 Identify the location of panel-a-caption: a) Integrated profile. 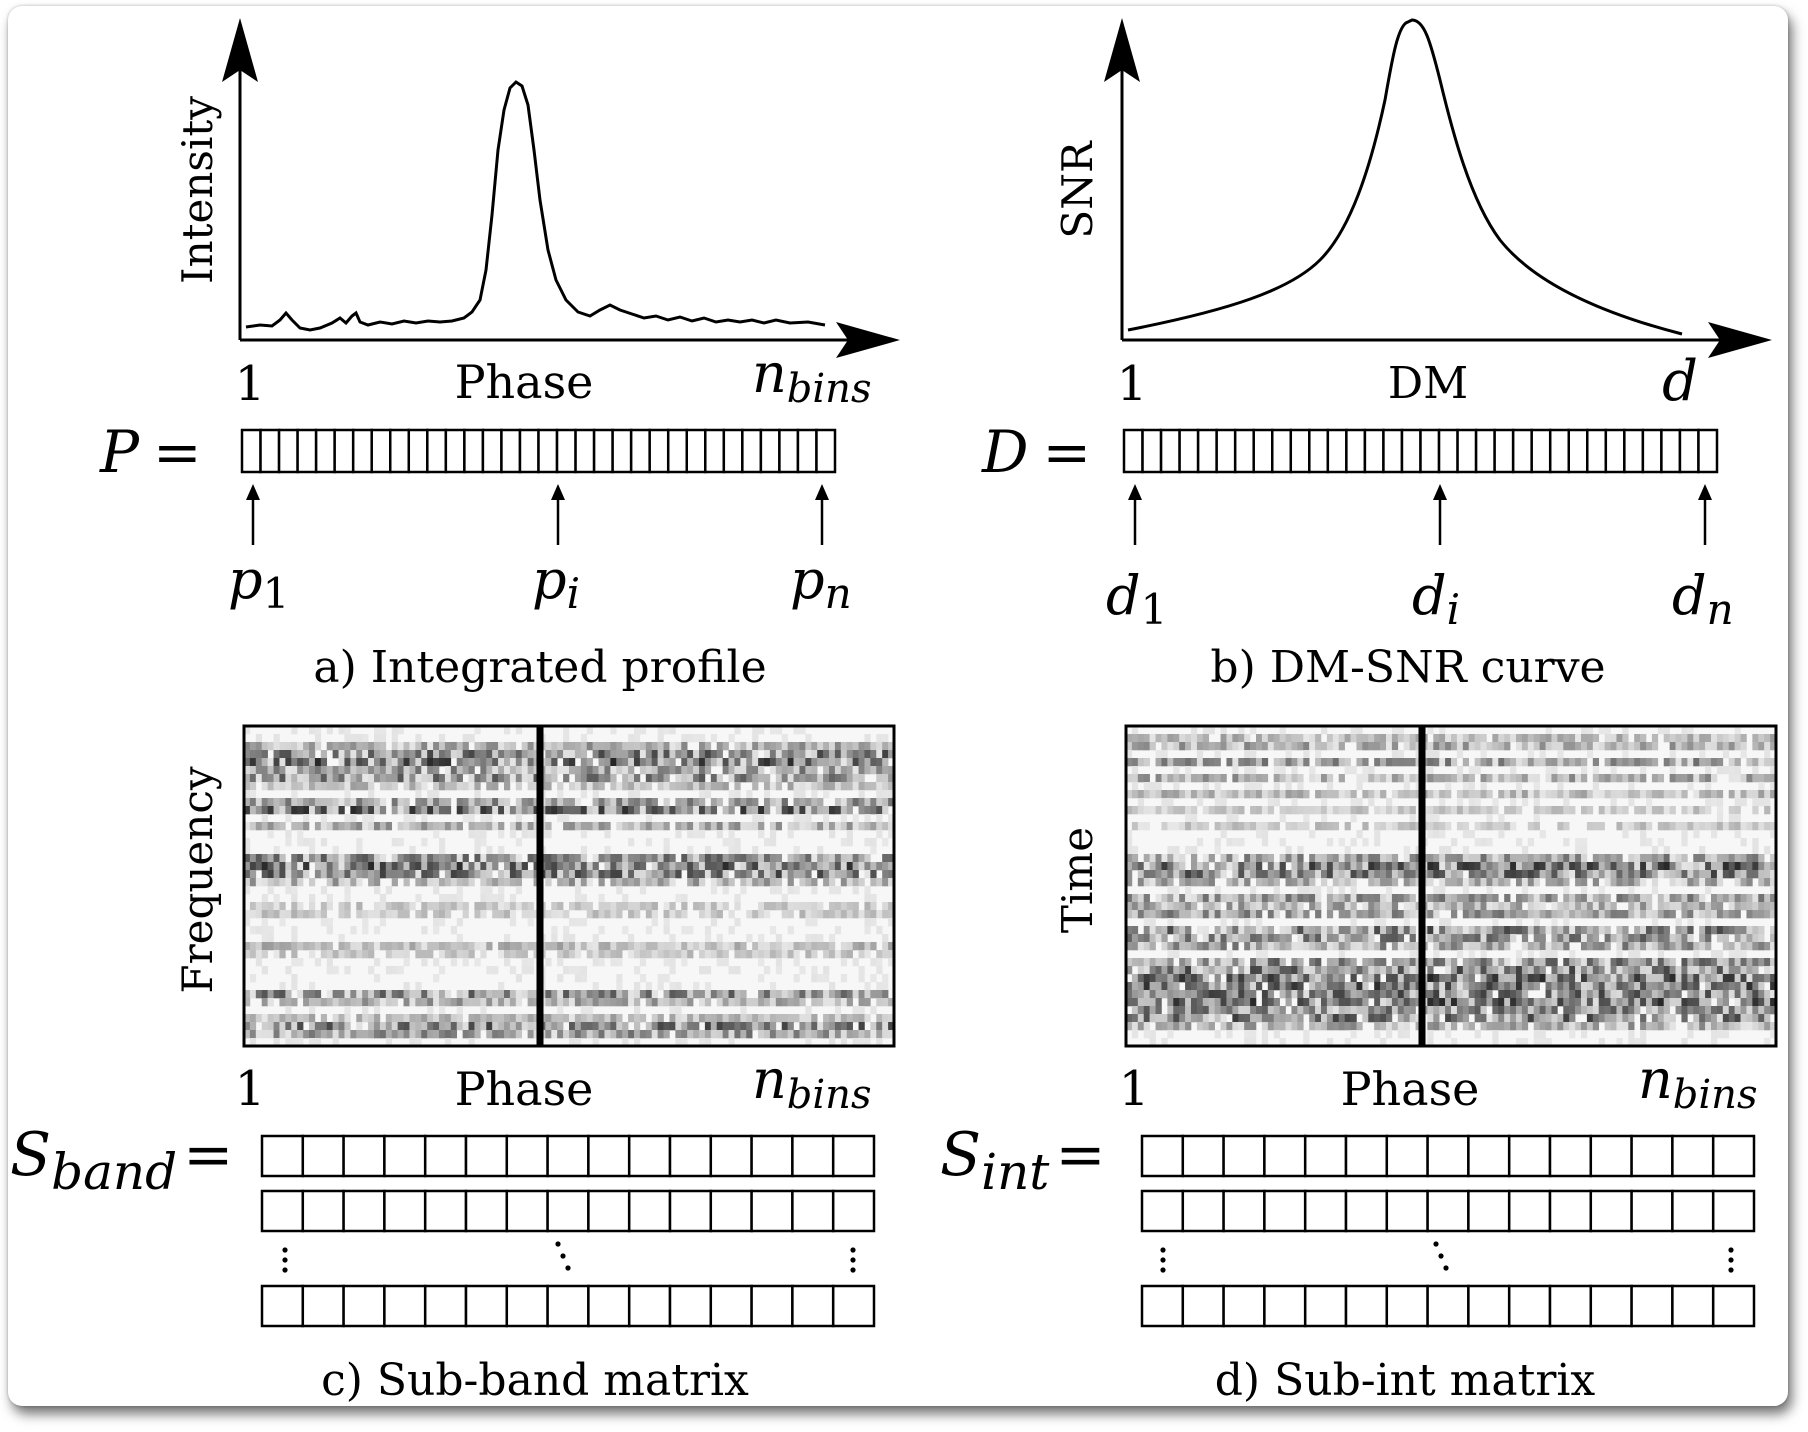
(539, 667).